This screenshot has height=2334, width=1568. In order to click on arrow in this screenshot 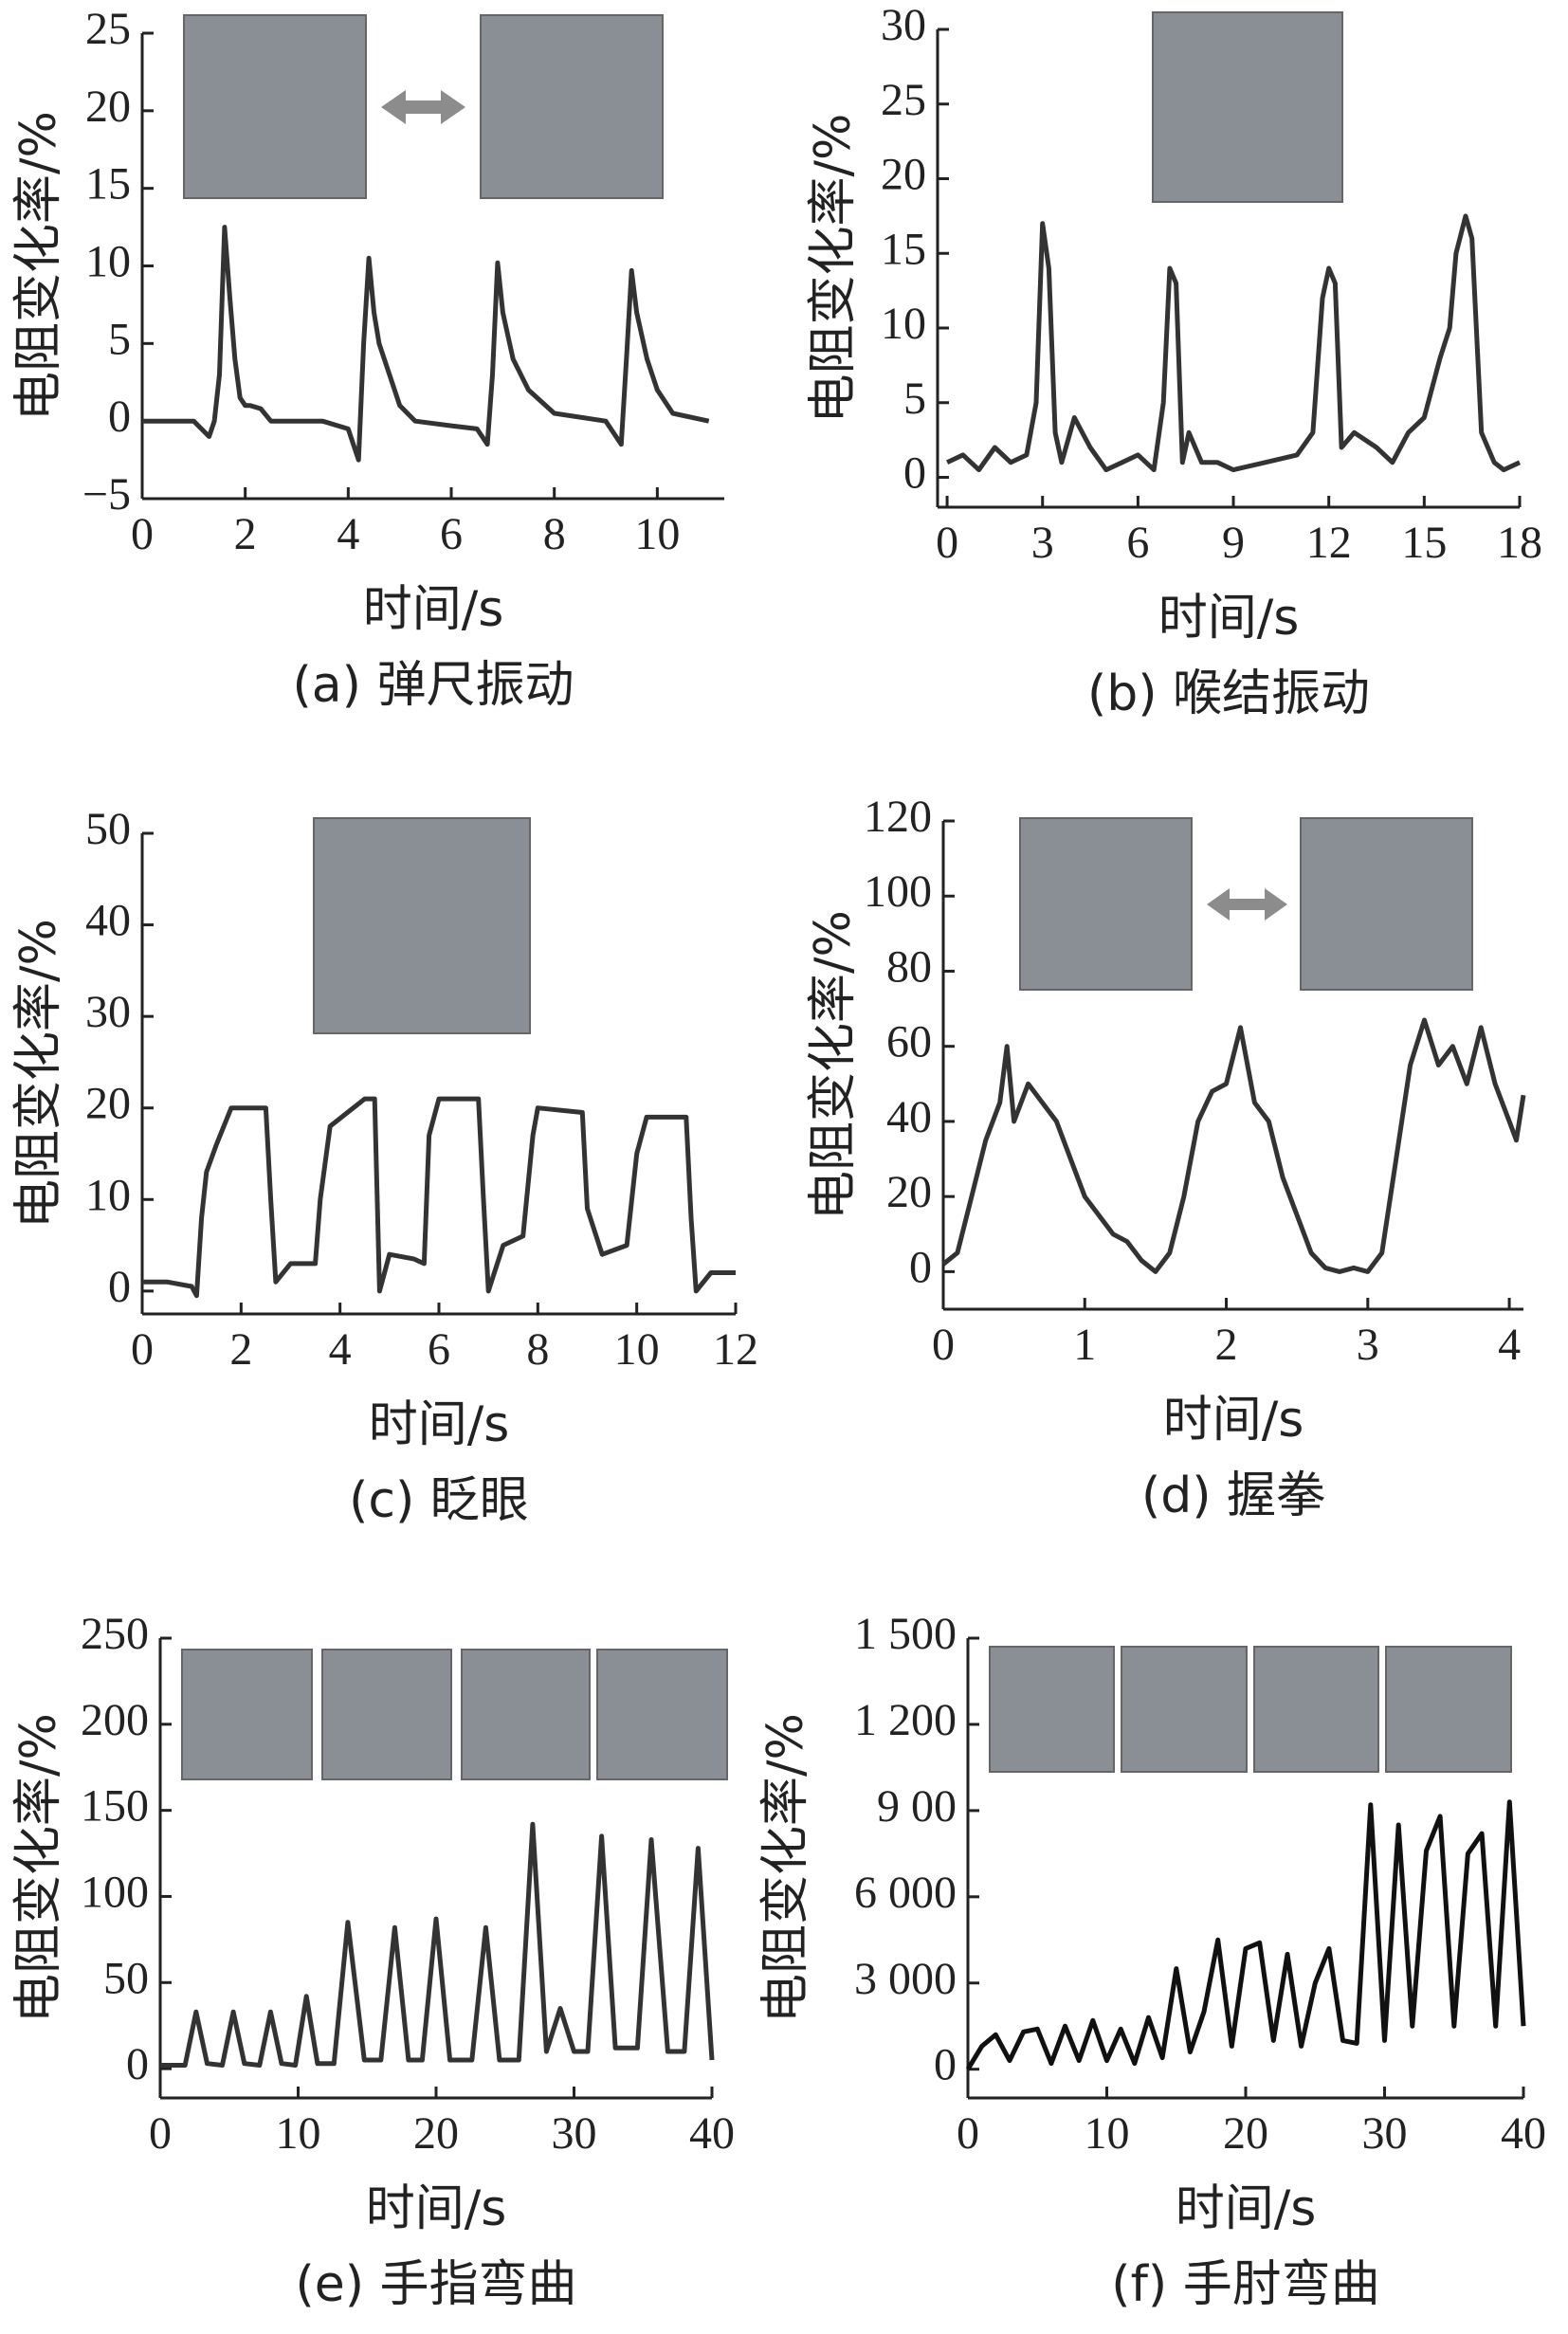, I will do `click(423, 107)`.